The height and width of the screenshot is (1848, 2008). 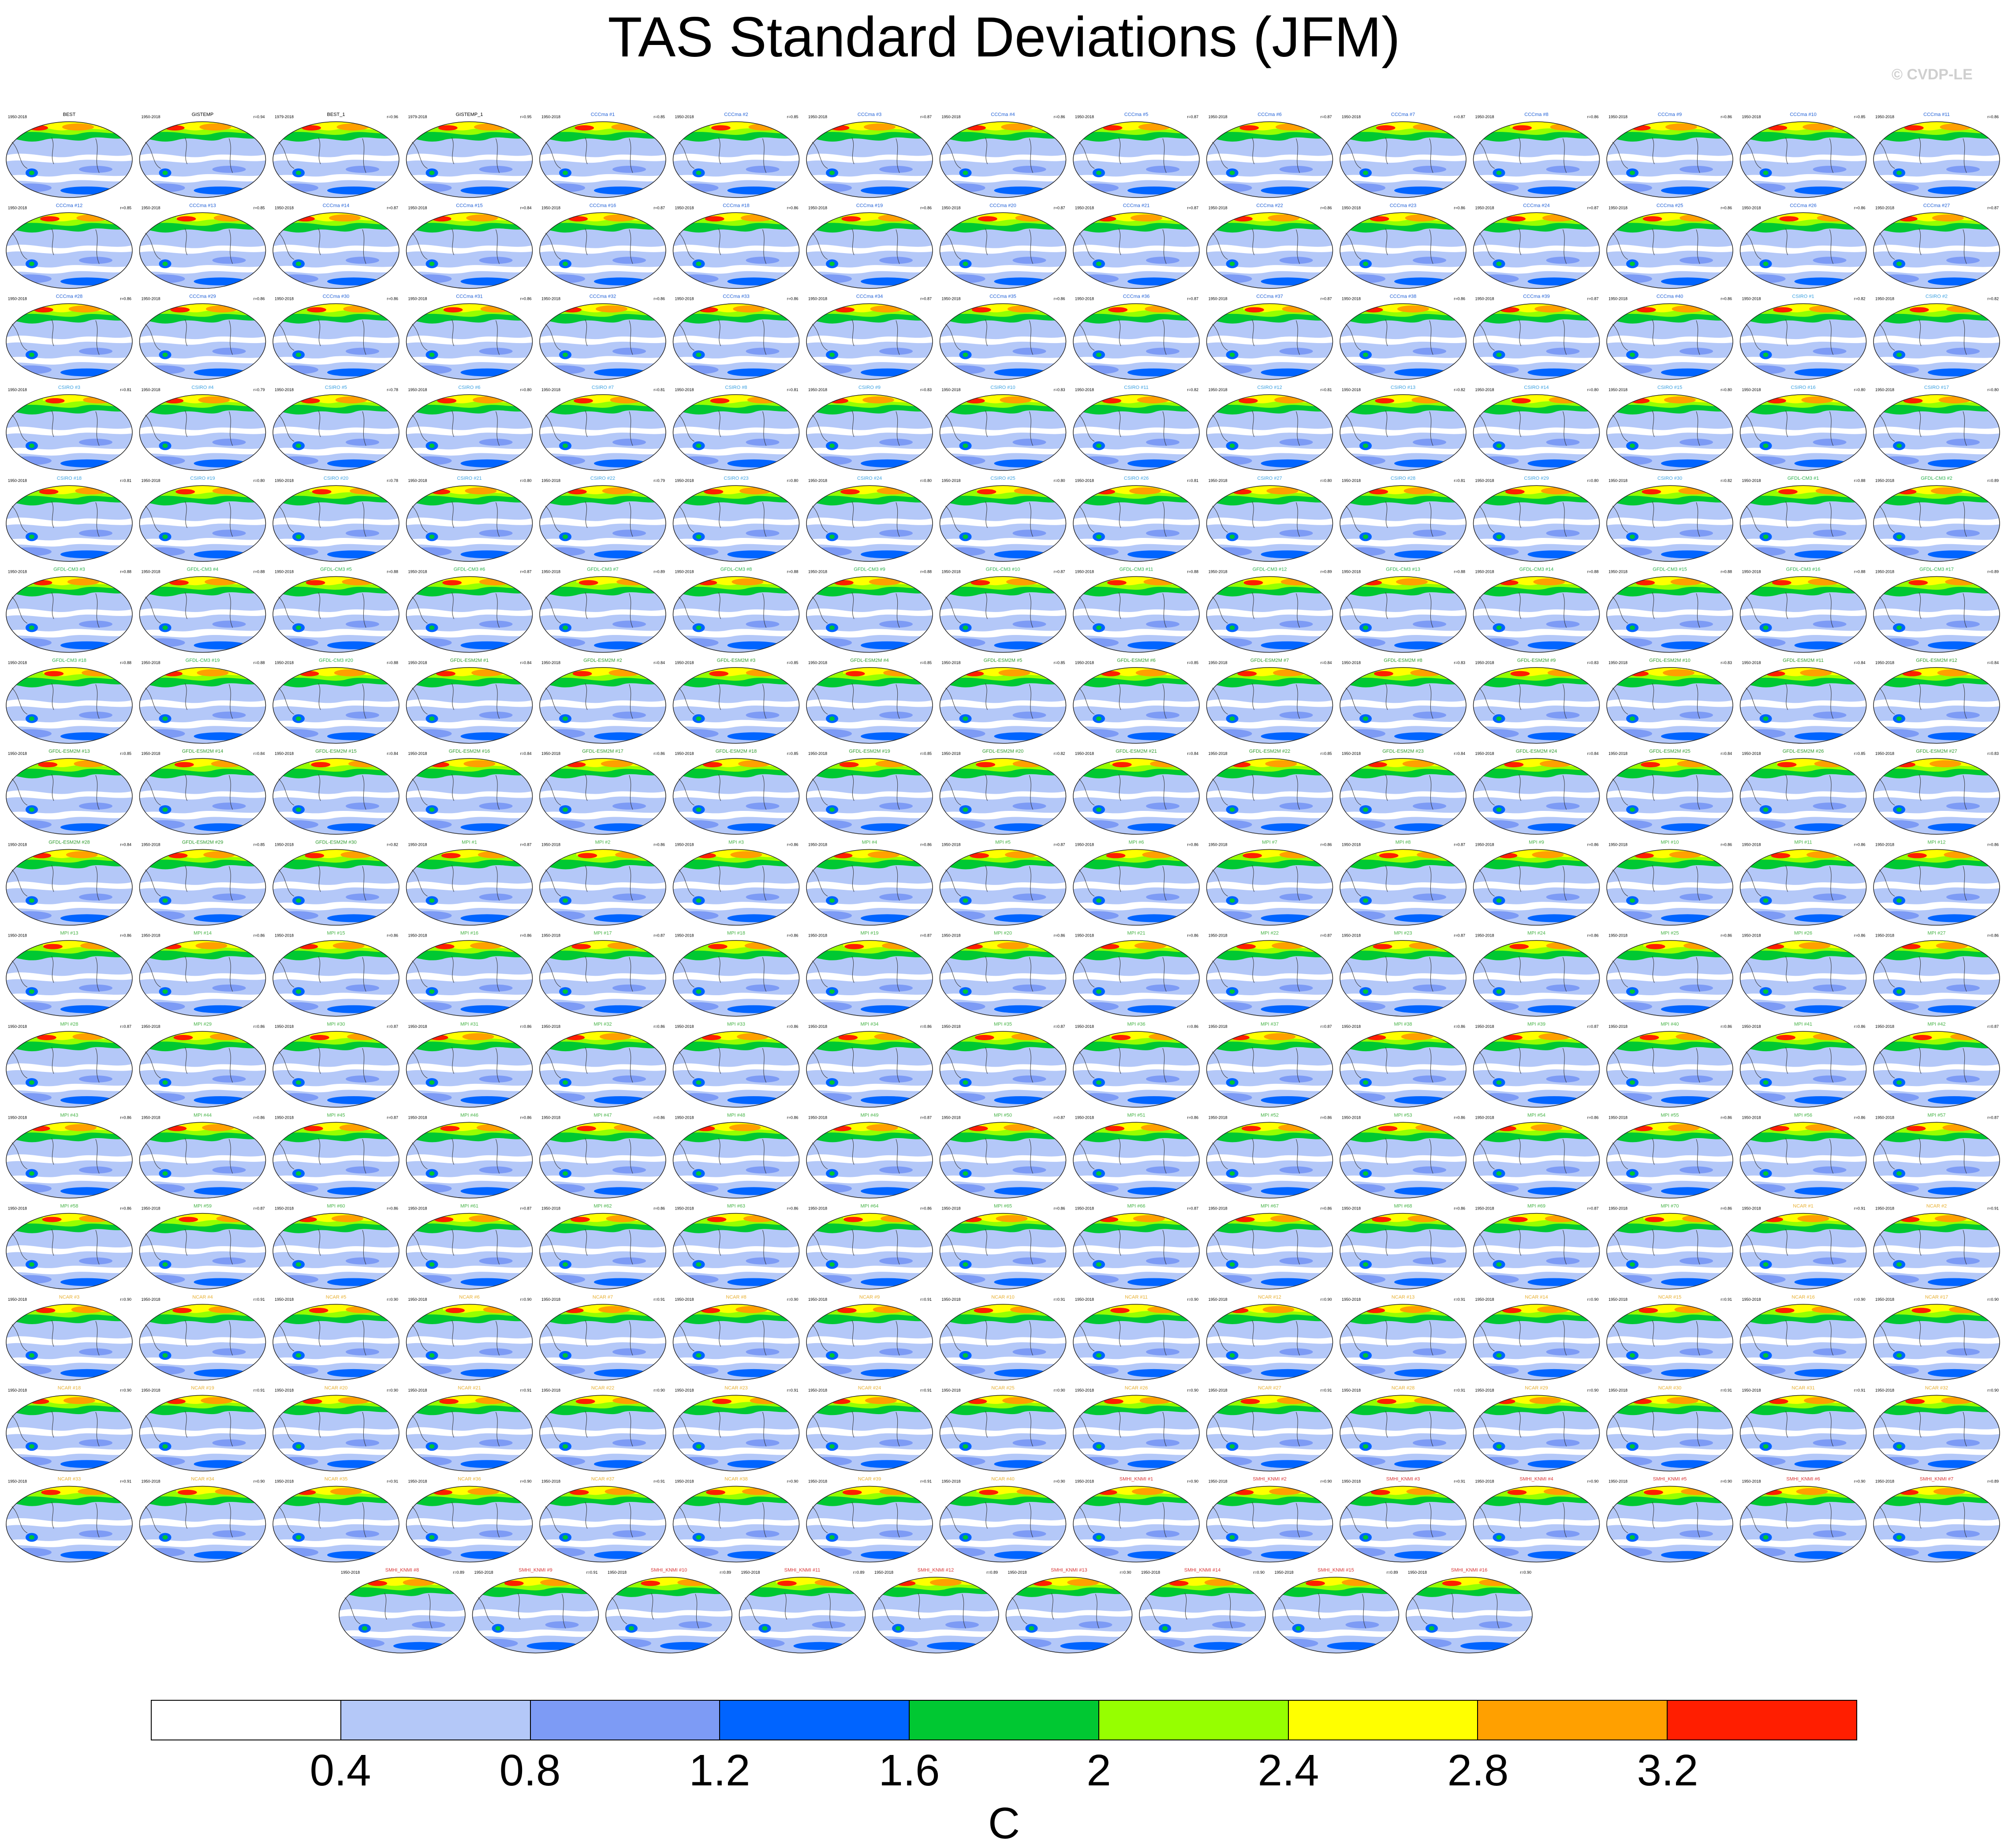 I want to click on panel-title: GFDL-ESM2M #24, so click(x=1536, y=751).